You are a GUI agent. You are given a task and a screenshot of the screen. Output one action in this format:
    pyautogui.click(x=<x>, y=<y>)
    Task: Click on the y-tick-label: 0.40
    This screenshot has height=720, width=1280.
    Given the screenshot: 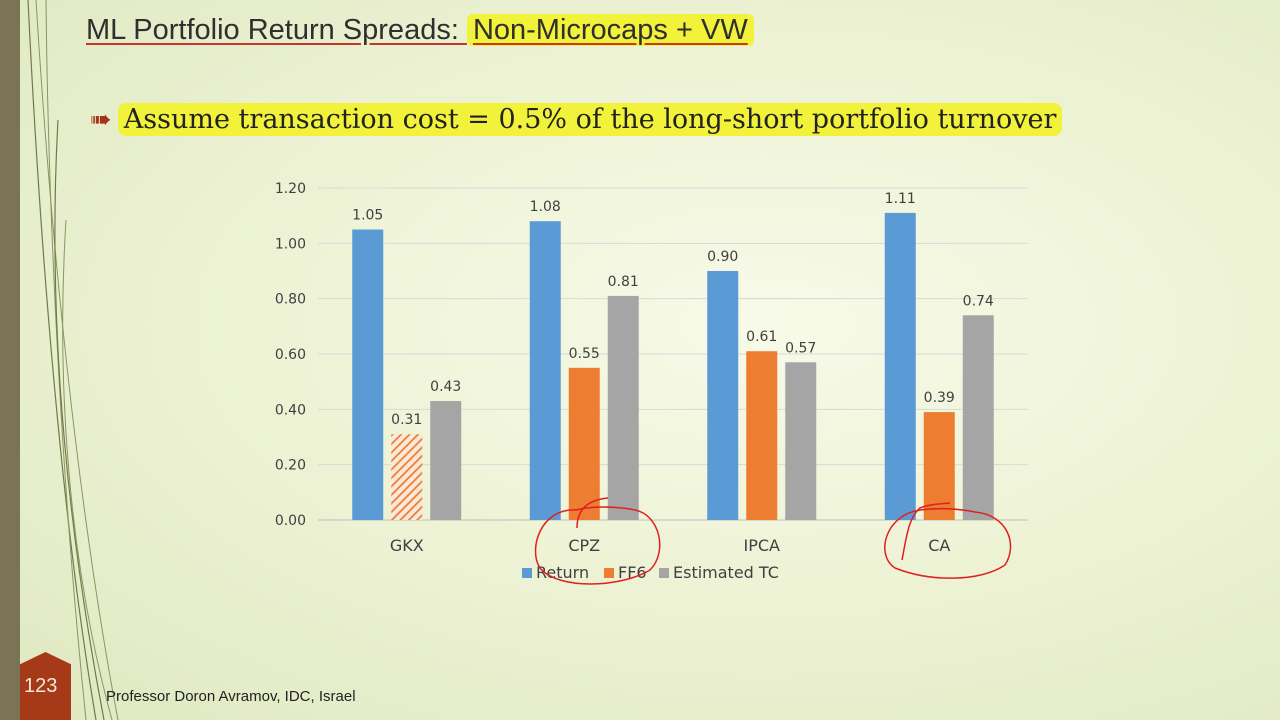 What is the action you would take?
    pyautogui.click(x=290, y=410)
    